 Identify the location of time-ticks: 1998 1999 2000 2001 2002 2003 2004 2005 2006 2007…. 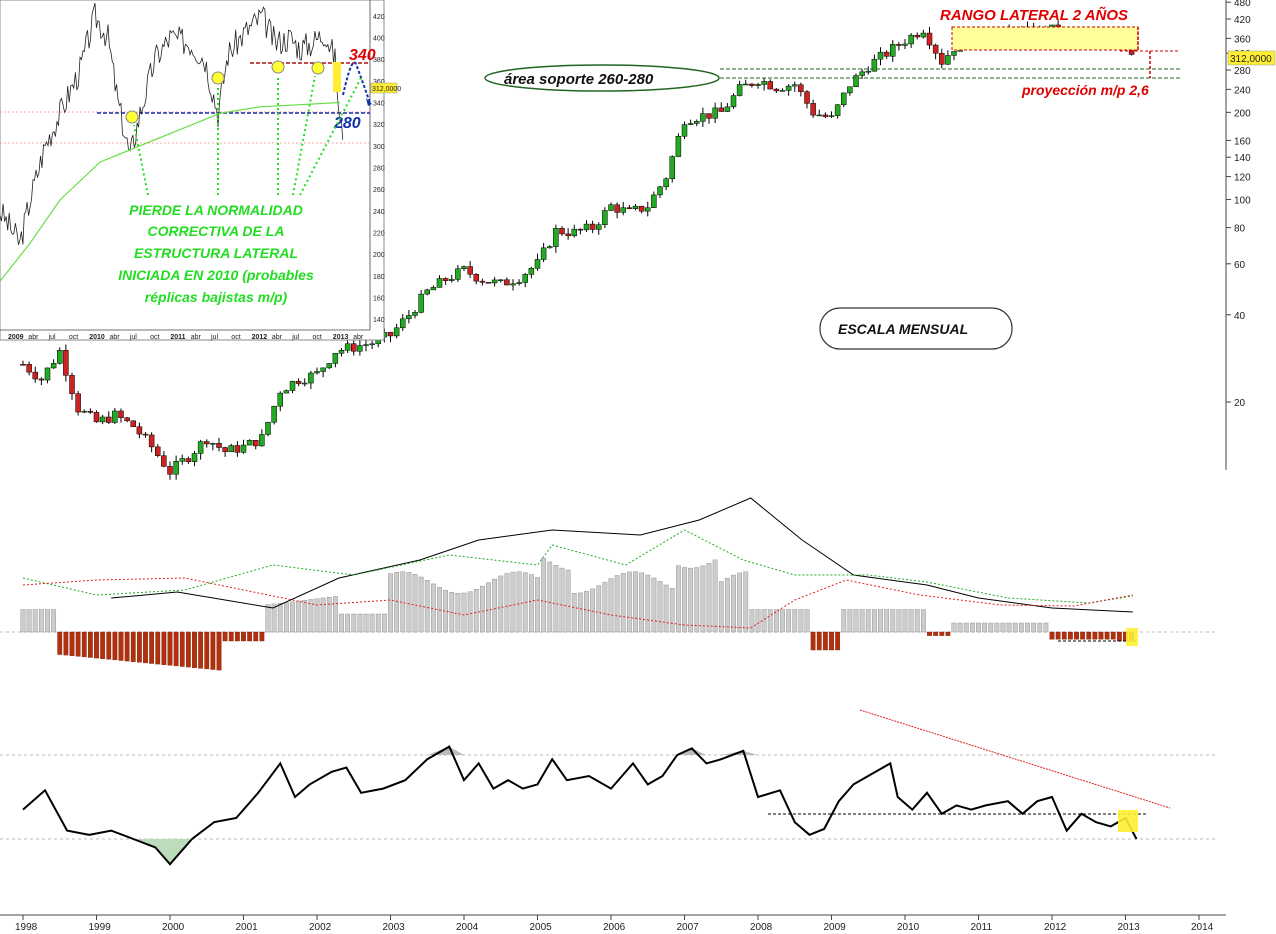
(614, 924).